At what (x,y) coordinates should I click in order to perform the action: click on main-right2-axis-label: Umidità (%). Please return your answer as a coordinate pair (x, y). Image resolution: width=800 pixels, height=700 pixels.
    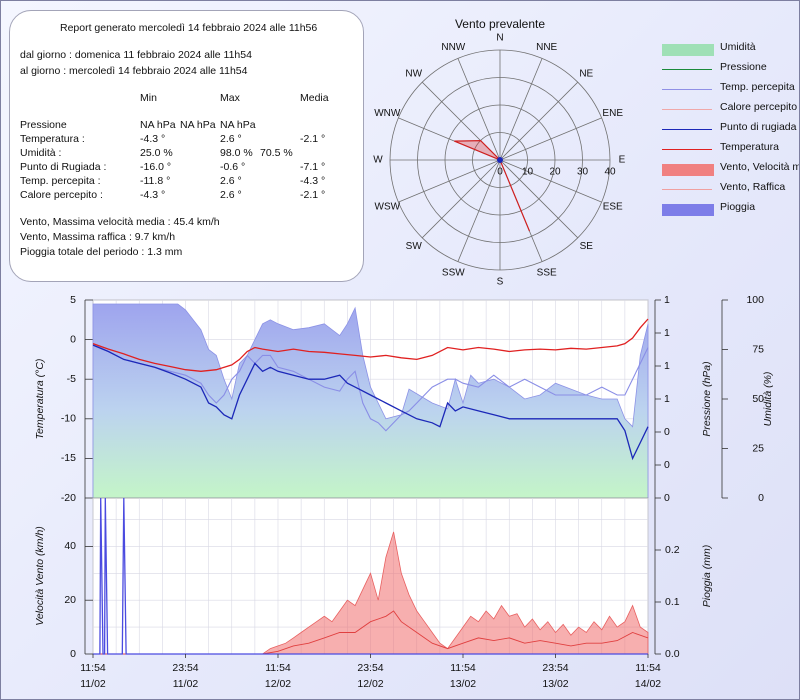
    Looking at the image, I should click on (768, 399).